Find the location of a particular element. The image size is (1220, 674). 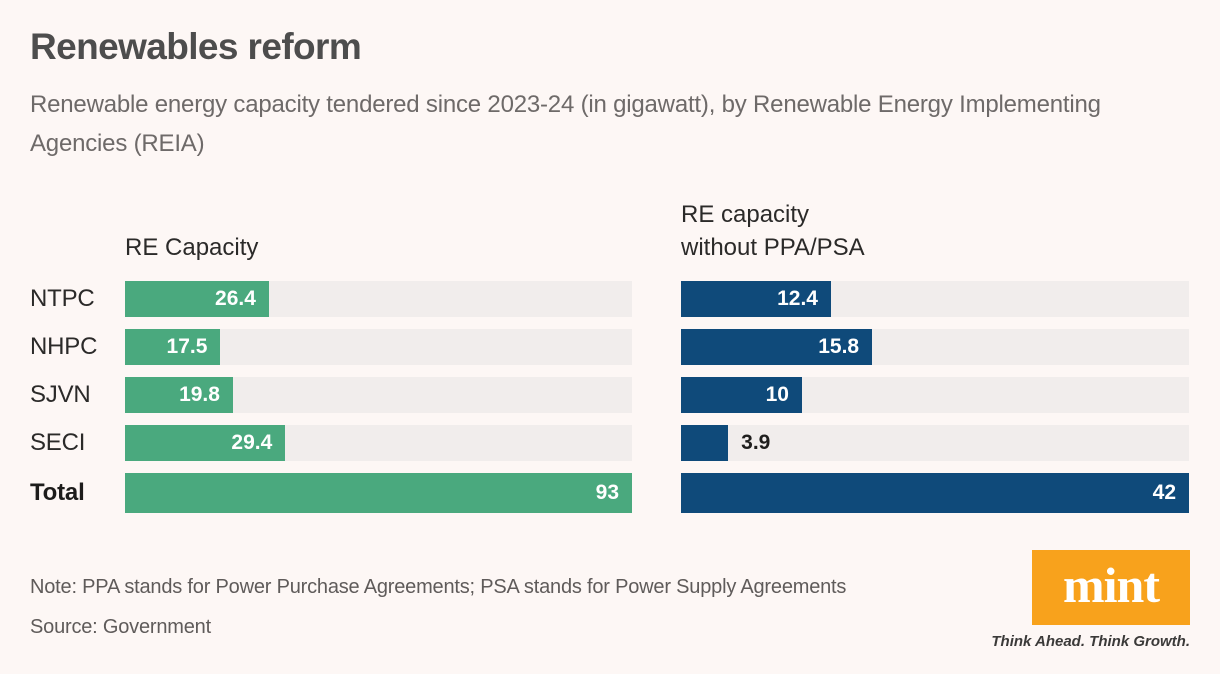

page-title: Renewables reform is located at coordinates (196, 46).